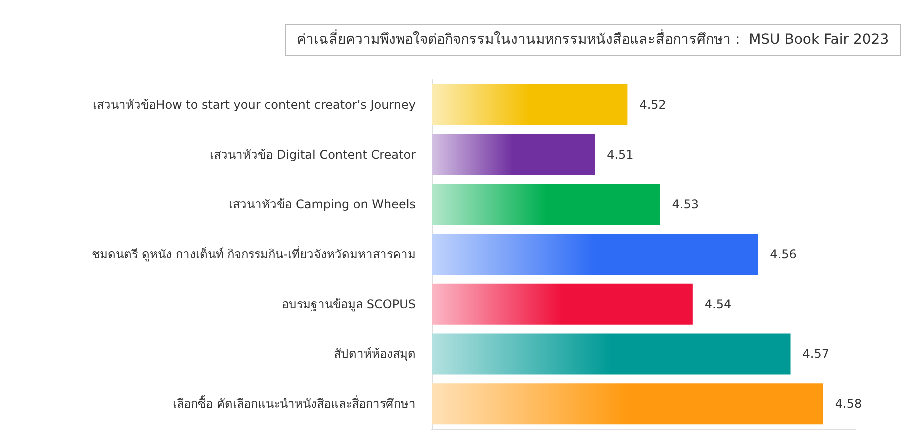 The height and width of the screenshot is (435, 912). Describe the element at coordinates (620, 155) in the screenshot. I see `data-label: 4.51` at that location.